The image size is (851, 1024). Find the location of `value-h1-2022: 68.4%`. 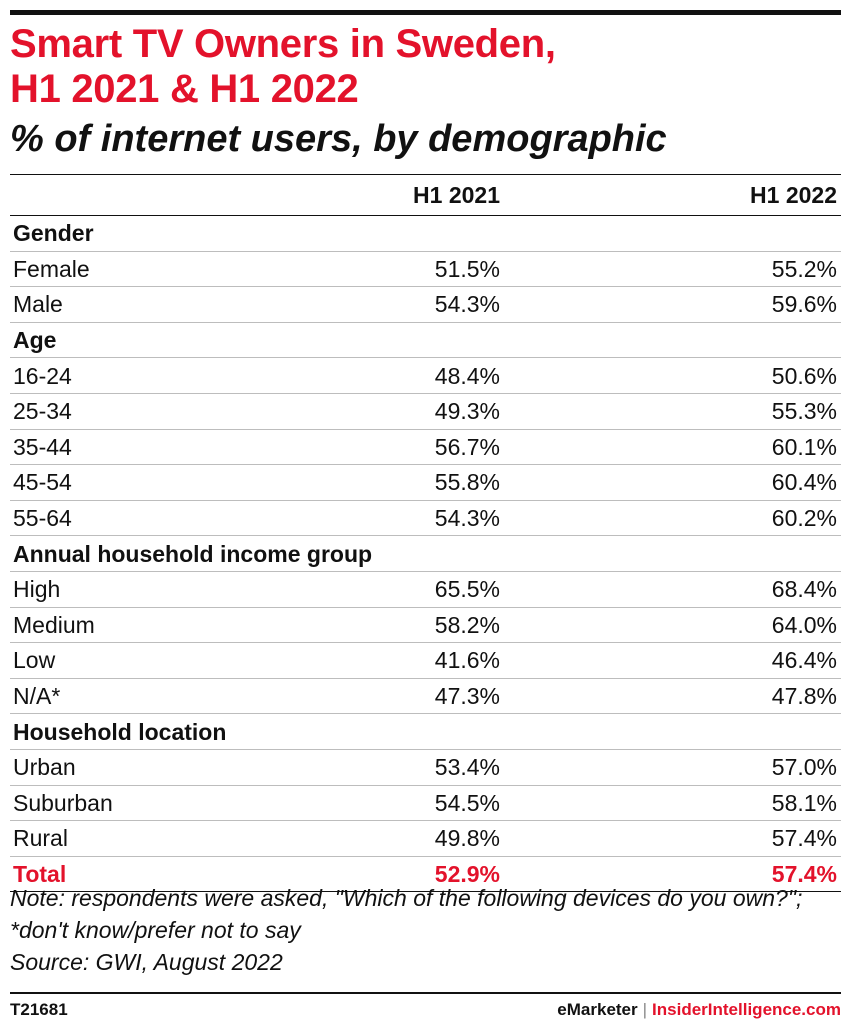

value-h1-2022: 68.4% is located at coordinates (804, 589).